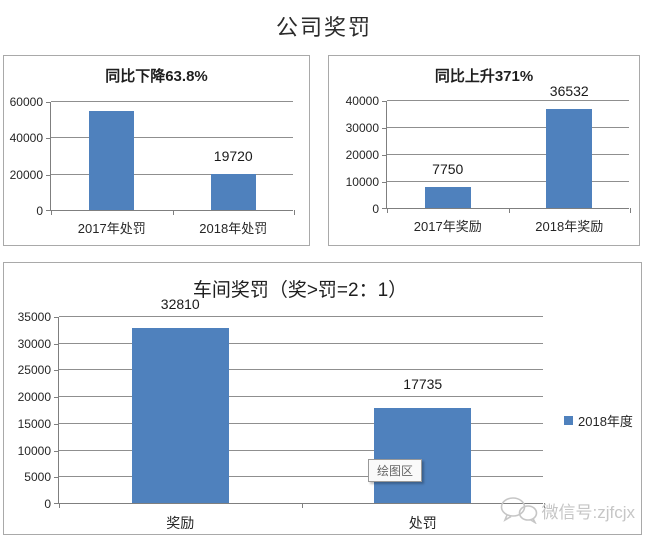 The height and width of the screenshot is (535, 648). What do you see at coordinates (395, 470) in the screenshot?
I see `plot-area-tooltip: 绘图区` at bounding box center [395, 470].